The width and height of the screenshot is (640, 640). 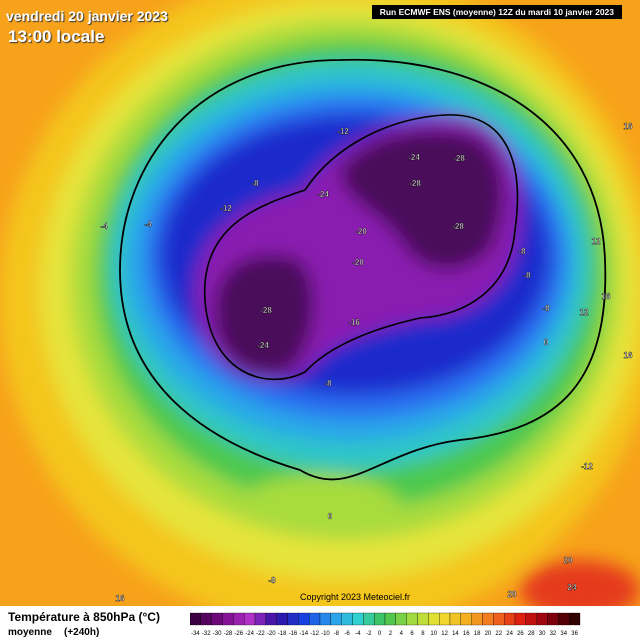 I want to click on colorbar-tick: -32, so click(x=206, y=634).